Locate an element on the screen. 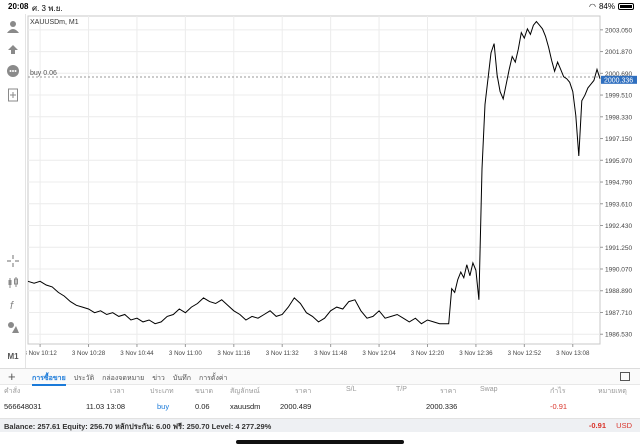  battery-icon is located at coordinates (626, 6).